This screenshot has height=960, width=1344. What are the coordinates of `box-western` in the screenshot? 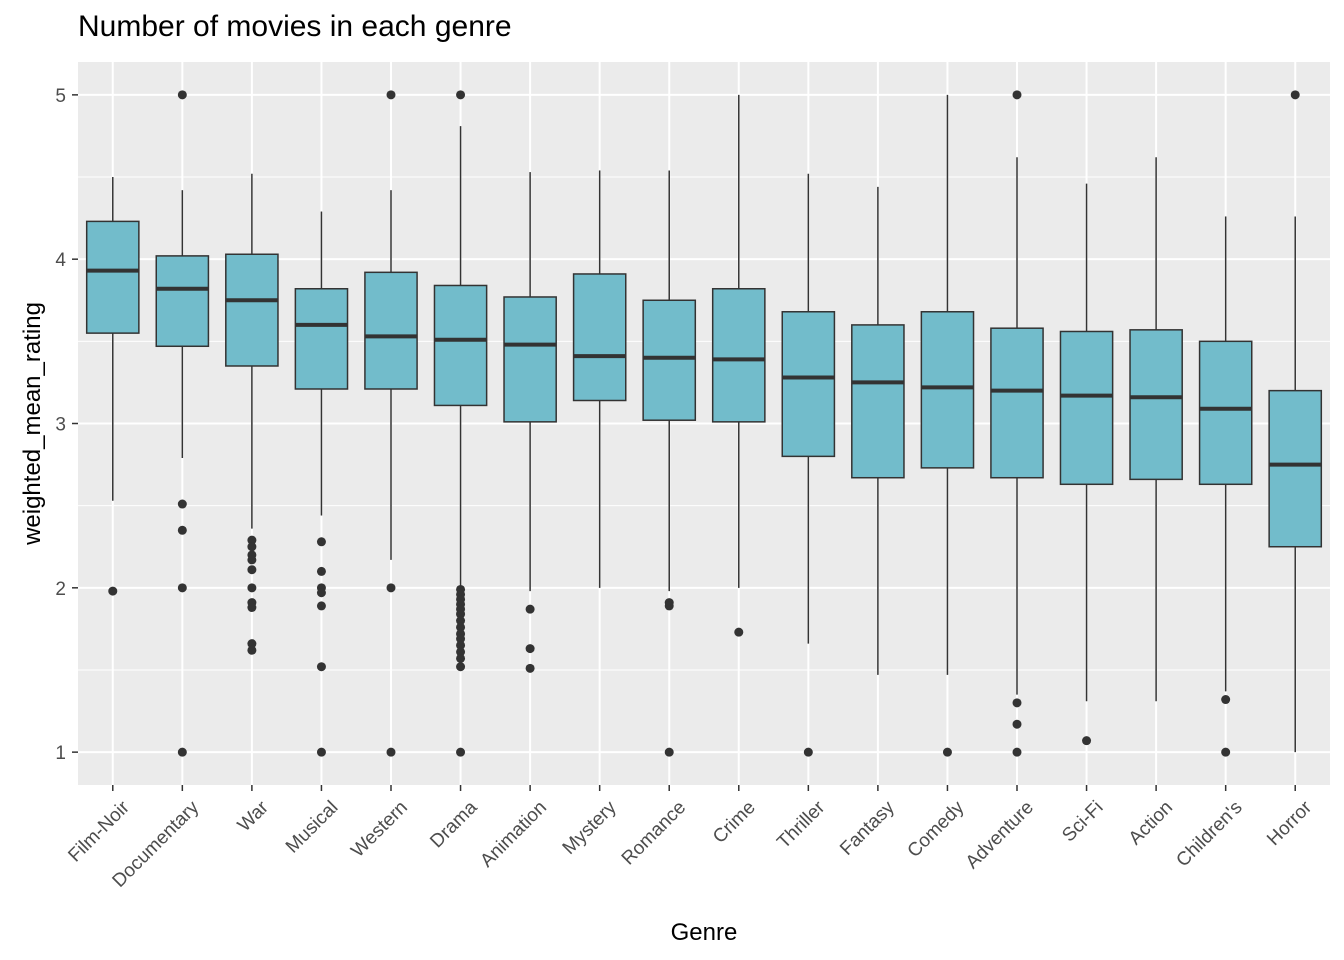 It's located at (391, 423).